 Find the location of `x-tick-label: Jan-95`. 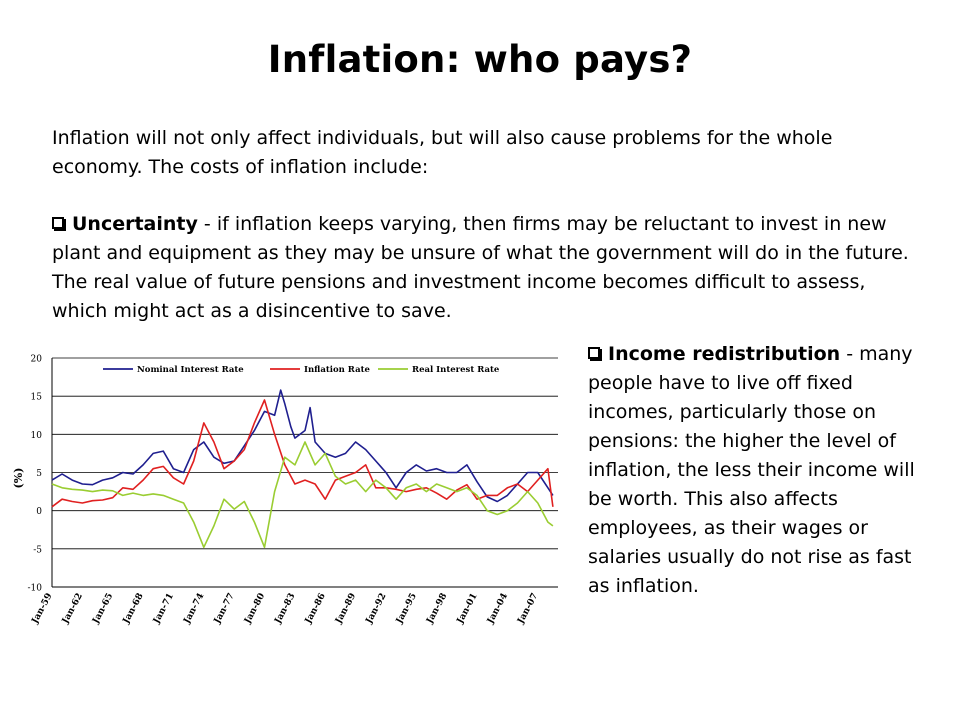

x-tick-label: Jan-95 is located at coordinates (406, 609).